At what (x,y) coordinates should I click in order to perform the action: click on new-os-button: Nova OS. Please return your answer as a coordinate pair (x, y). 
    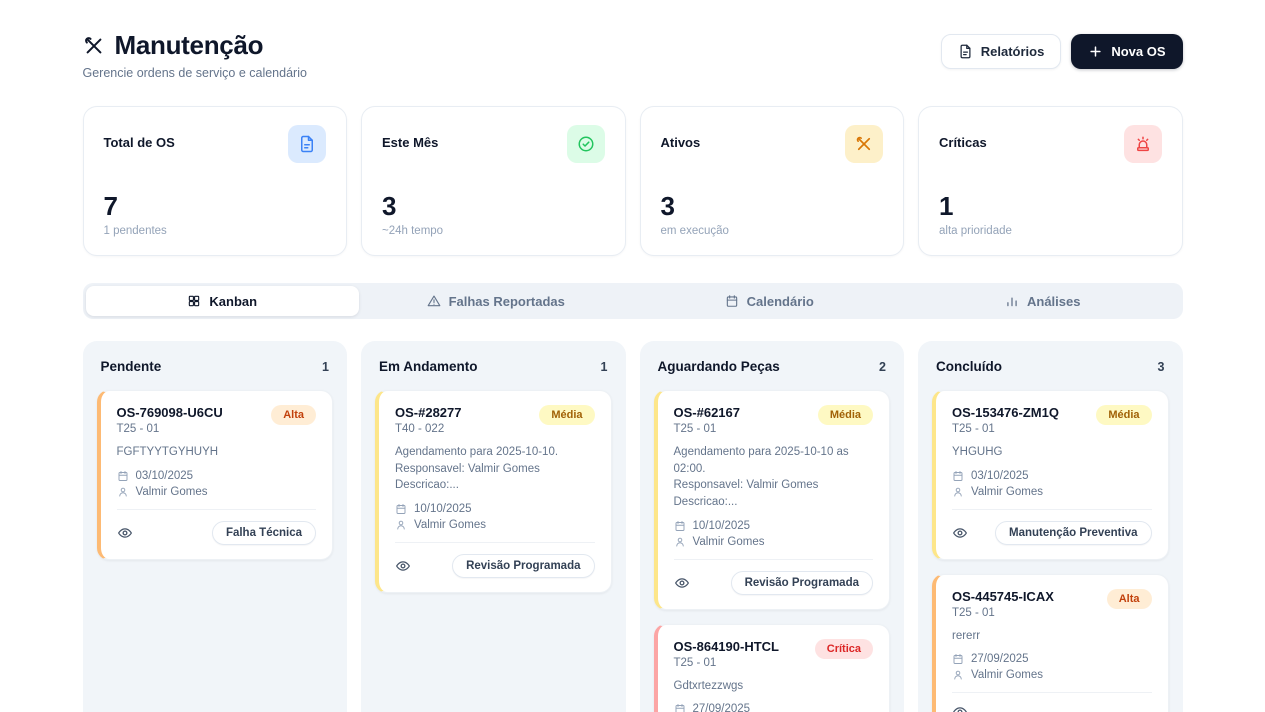
    Looking at the image, I should click on (1127, 51).